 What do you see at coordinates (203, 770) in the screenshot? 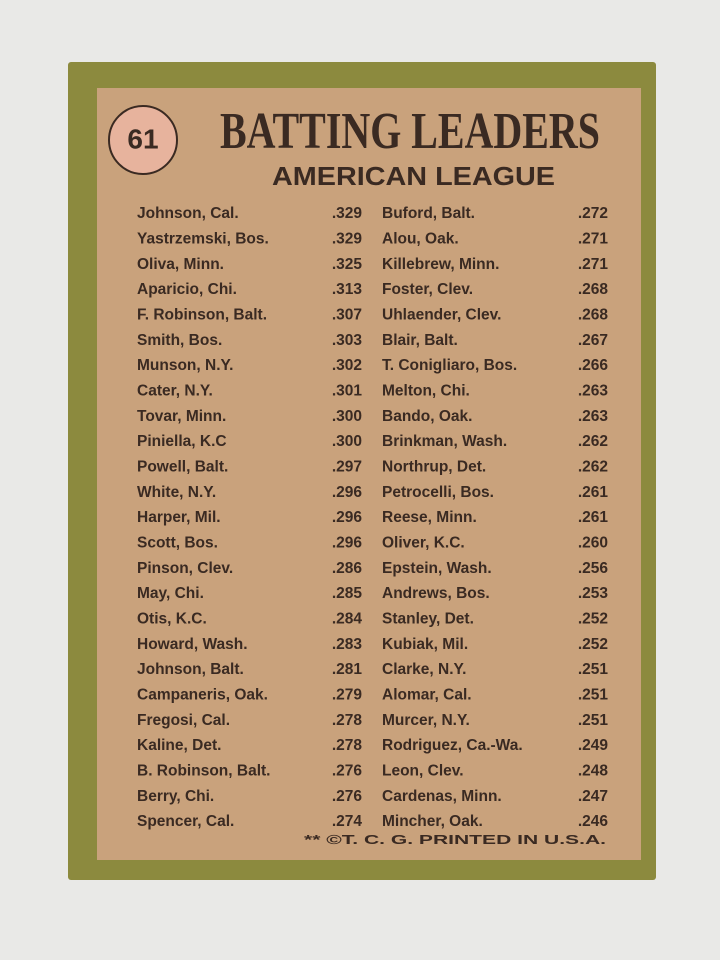
I see `player-name: B. Robinson, Balt.` at bounding box center [203, 770].